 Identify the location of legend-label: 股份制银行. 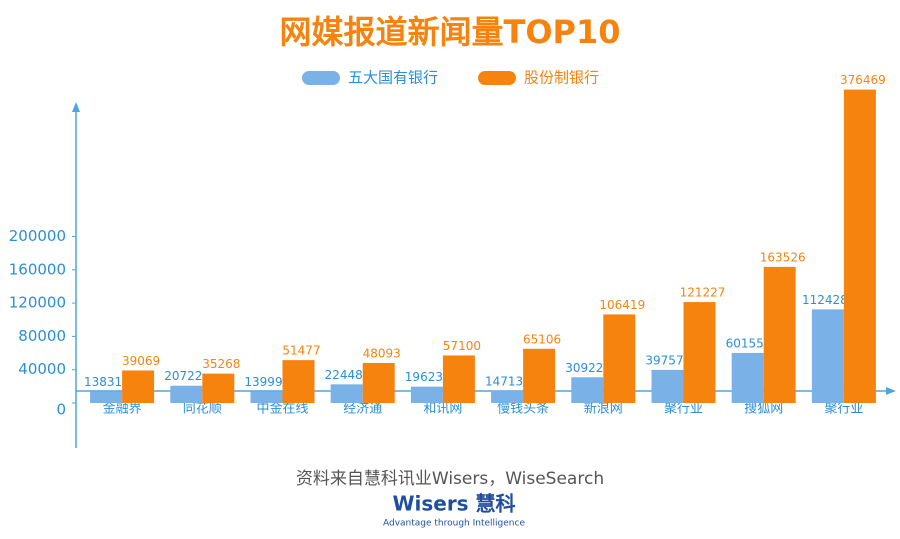
(561, 78).